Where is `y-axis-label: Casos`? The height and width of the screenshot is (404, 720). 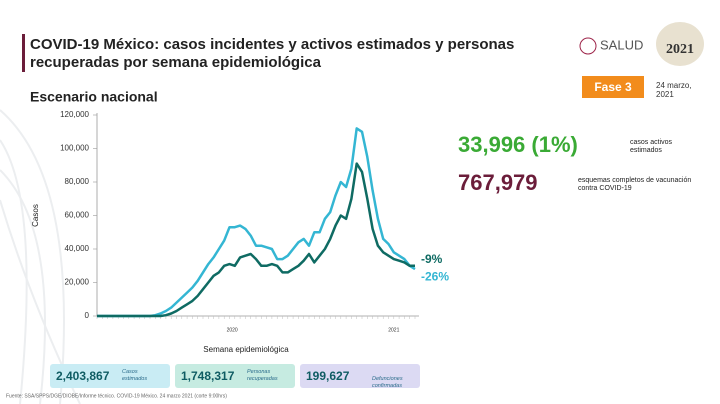 y-axis-label: Casos is located at coordinates (35, 215).